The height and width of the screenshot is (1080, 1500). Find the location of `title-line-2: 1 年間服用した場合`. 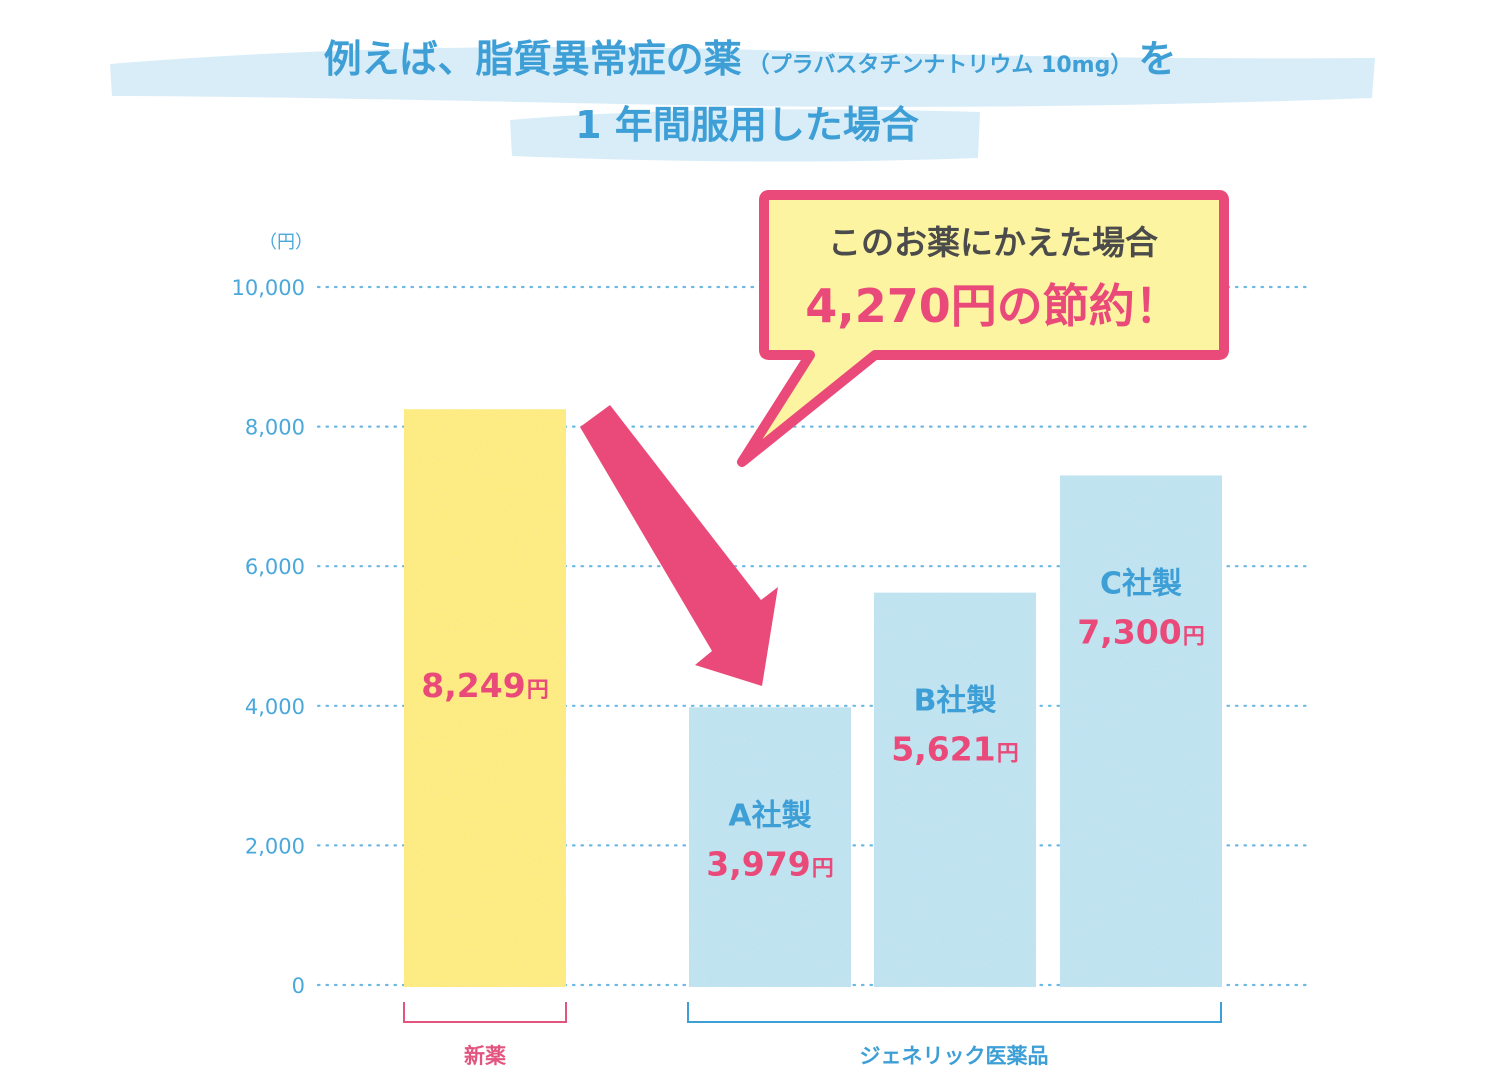

title-line-2: 1 年間服用した場合 is located at coordinates (747, 125).